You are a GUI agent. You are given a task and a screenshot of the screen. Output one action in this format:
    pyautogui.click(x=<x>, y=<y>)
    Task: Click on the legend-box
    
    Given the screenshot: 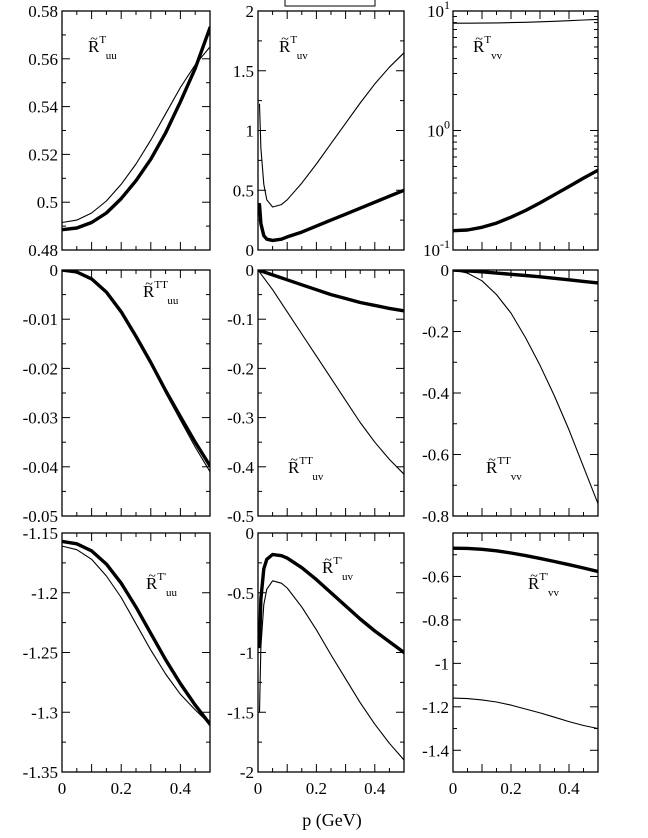 What is the action you would take?
    pyautogui.click(x=330, y=3)
    